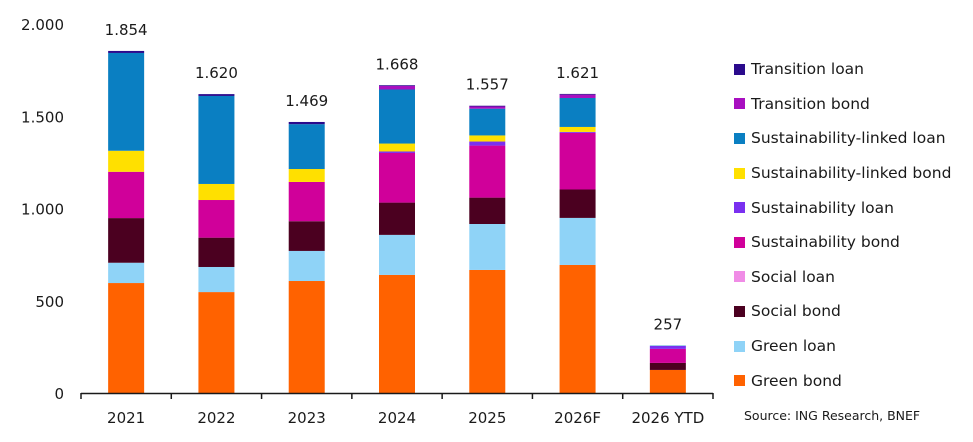 Image resolution: width=973 pixels, height=442 pixels. What do you see at coordinates (793, 276) in the screenshot?
I see `legend-label: Social loan` at bounding box center [793, 276].